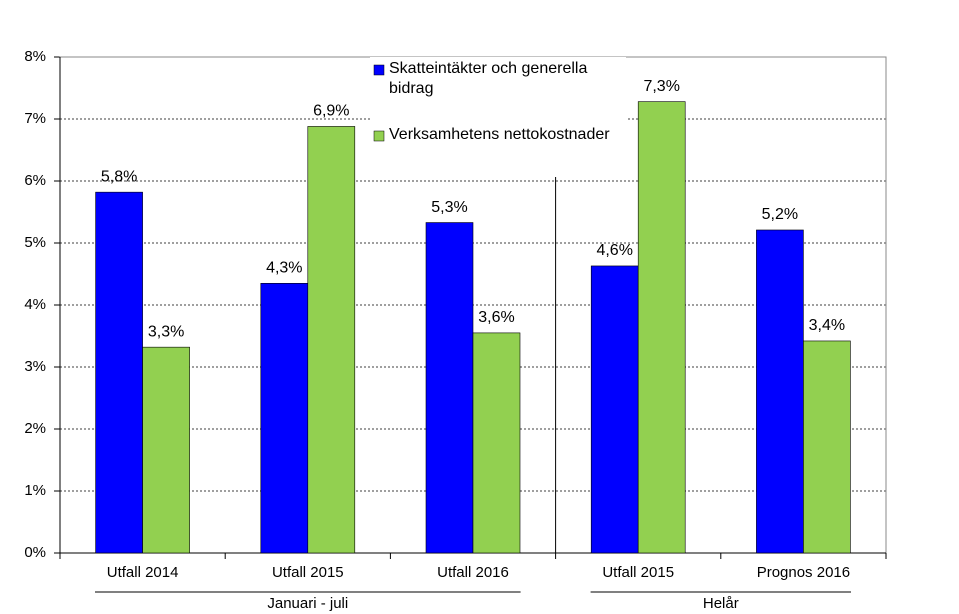  Describe the element at coordinates (284, 268) in the screenshot. I see `data-label: 4,3%` at that location.